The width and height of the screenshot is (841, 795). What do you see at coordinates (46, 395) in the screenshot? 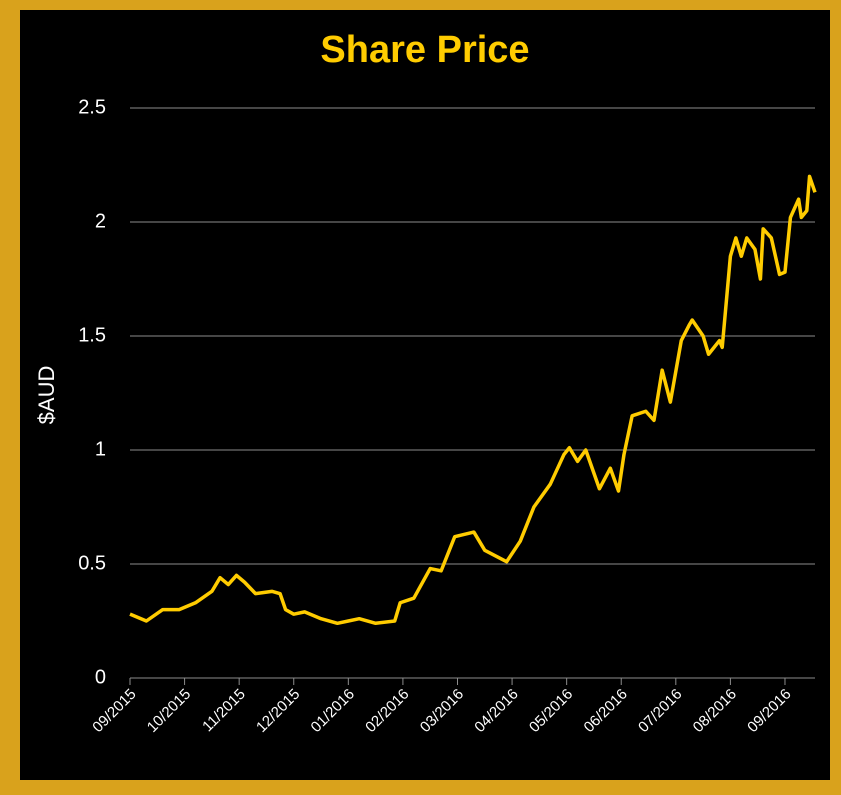
I see `y-axis-label: $AUD` at bounding box center [46, 395].